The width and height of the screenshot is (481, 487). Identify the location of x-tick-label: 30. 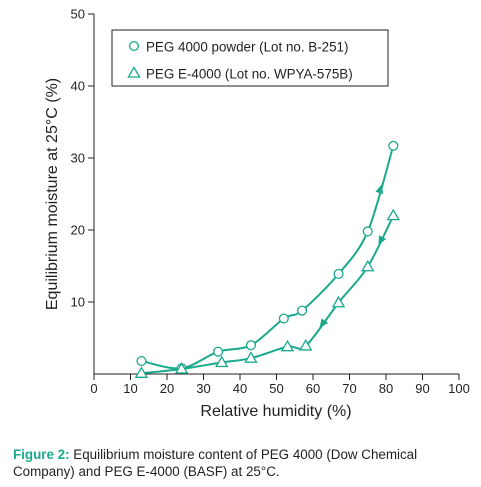
(203, 388).